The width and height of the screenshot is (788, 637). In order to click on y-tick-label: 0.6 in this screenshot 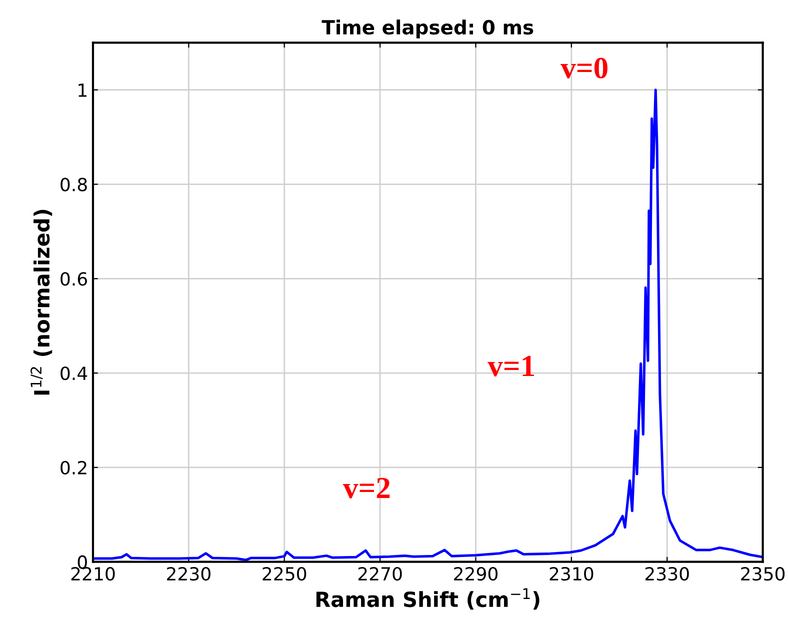, I will do `click(73, 279)`.